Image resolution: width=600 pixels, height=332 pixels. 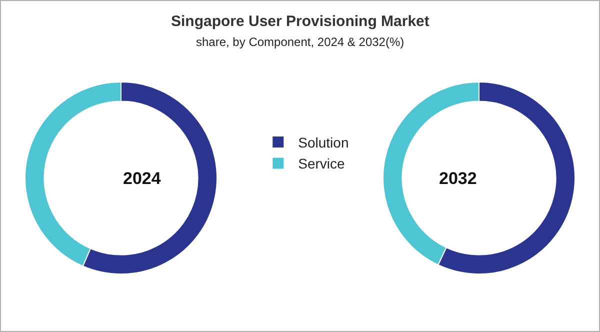 I want to click on chart-subtitle: share, by Component, 2024 & 2032(%), so click(x=300, y=42).